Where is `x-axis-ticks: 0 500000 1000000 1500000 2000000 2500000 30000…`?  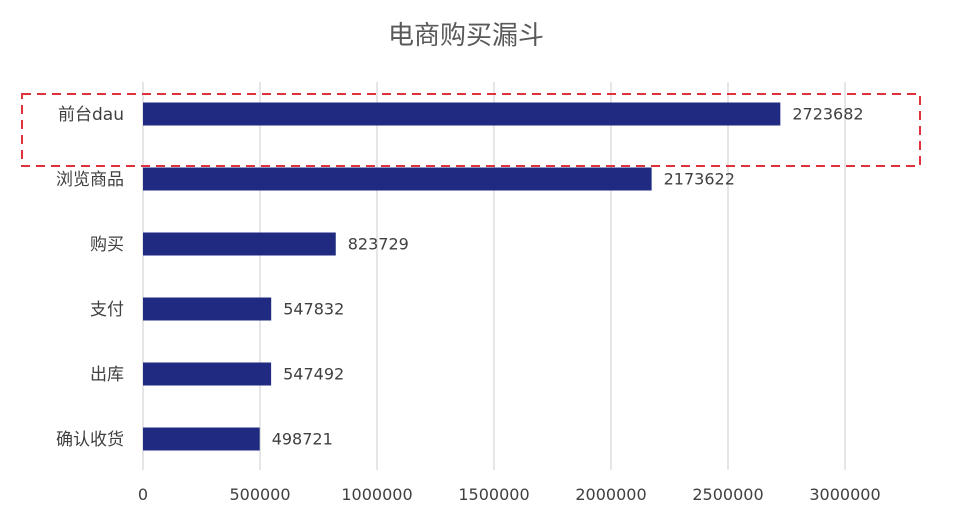 x-axis-ticks: 0 500000 1000000 1500000 2000000 2500000 30000… is located at coordinates (509, 494).